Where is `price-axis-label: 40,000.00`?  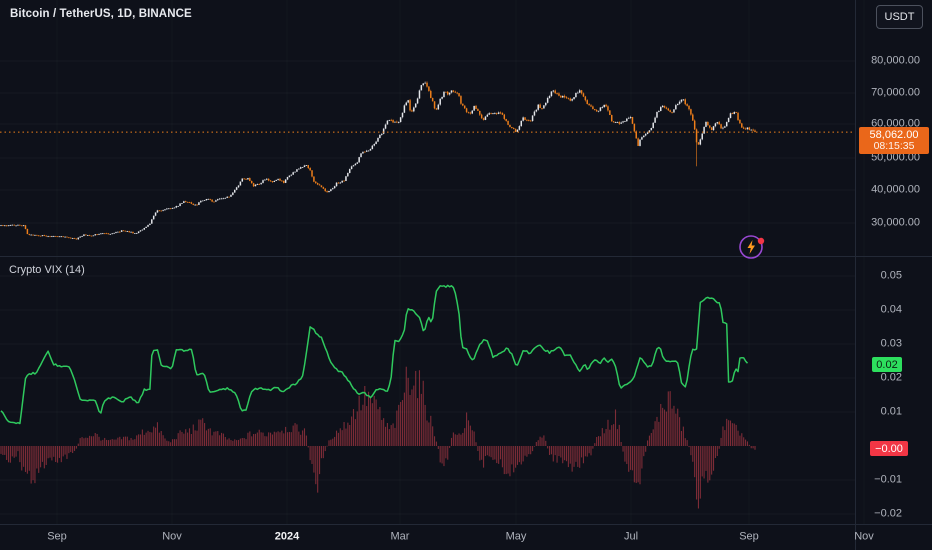 price-axis-label: 40,000.00 is located at coordinates (895, 189).